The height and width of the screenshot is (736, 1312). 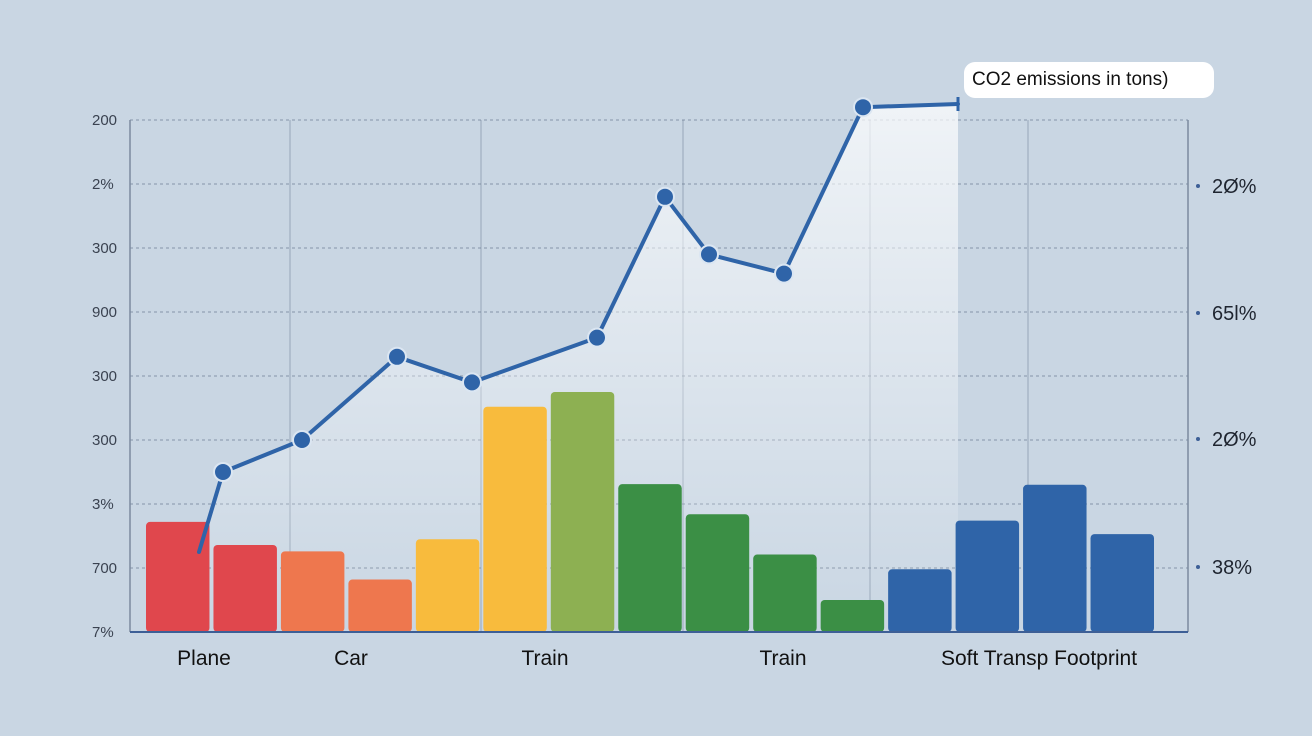 I want to click on right-tick-label: 38%, so click(x=1232, y=568).